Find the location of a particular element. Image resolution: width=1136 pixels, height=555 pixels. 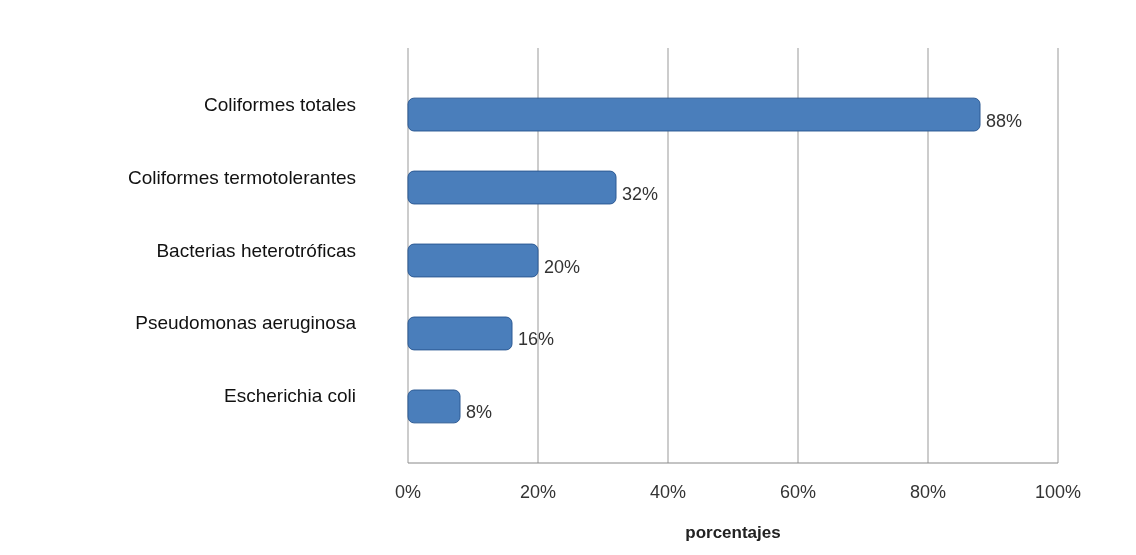

y-tick-label: Bacterias heterotróficas is located at coordinates (256, 250).